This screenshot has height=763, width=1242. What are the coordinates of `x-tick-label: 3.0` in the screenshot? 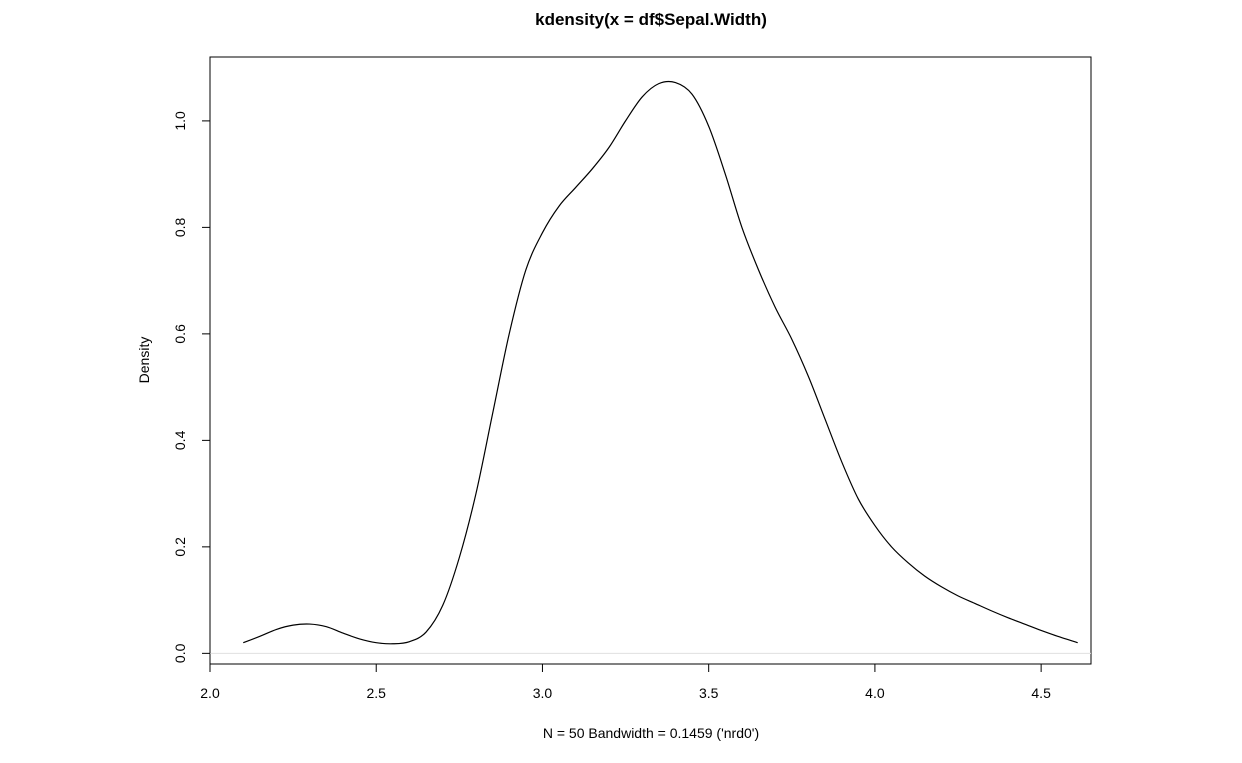 It's located at (543, 693).